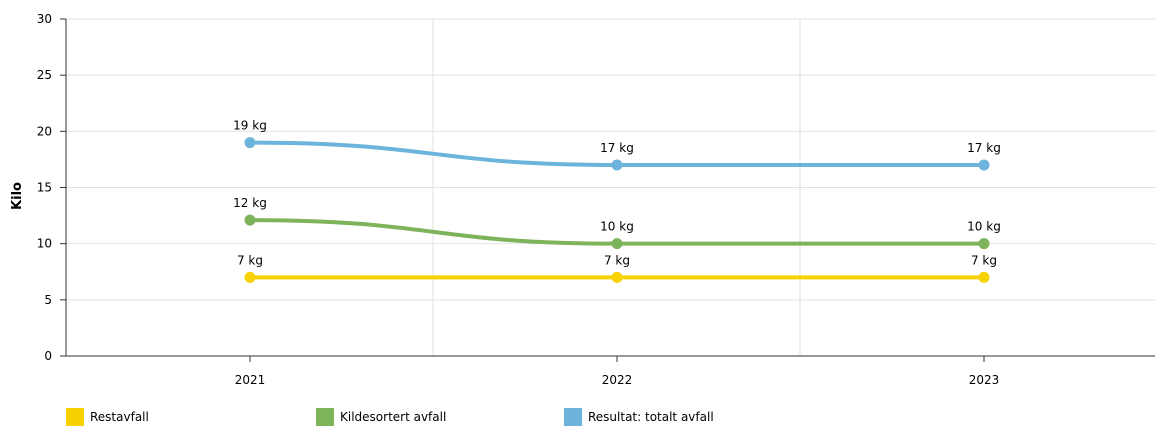  Describe the element at coordinates (44, 19) in the screenshot. I see `y-tick-label: 30` at that location.